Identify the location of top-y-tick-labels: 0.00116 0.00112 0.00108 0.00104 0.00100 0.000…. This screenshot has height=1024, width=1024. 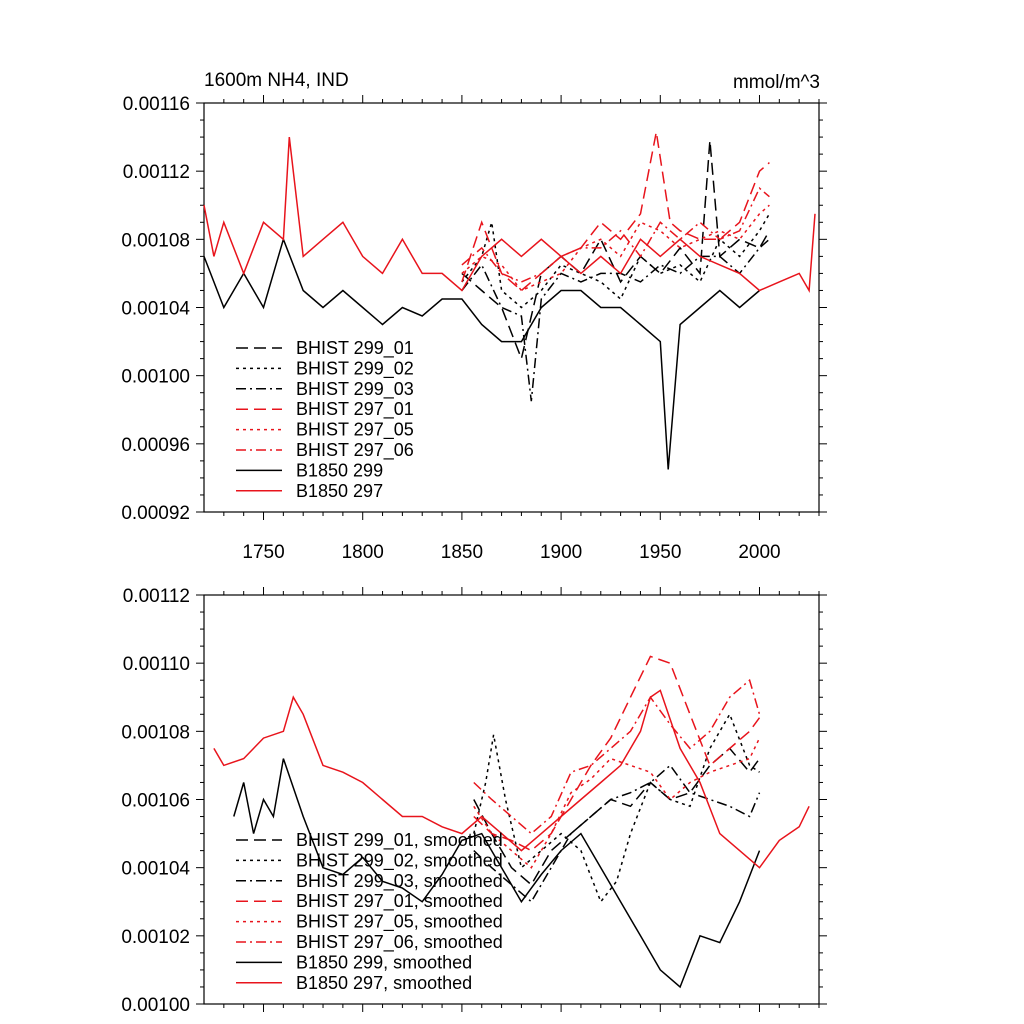
(155, 309).